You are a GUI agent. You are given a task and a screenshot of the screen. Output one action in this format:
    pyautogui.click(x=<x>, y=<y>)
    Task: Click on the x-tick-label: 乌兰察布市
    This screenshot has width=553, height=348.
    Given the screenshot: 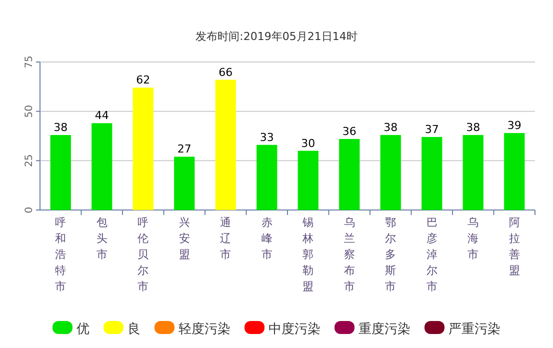 What is the action you would take?
    pyautogui.click(x=349, y=254)
    